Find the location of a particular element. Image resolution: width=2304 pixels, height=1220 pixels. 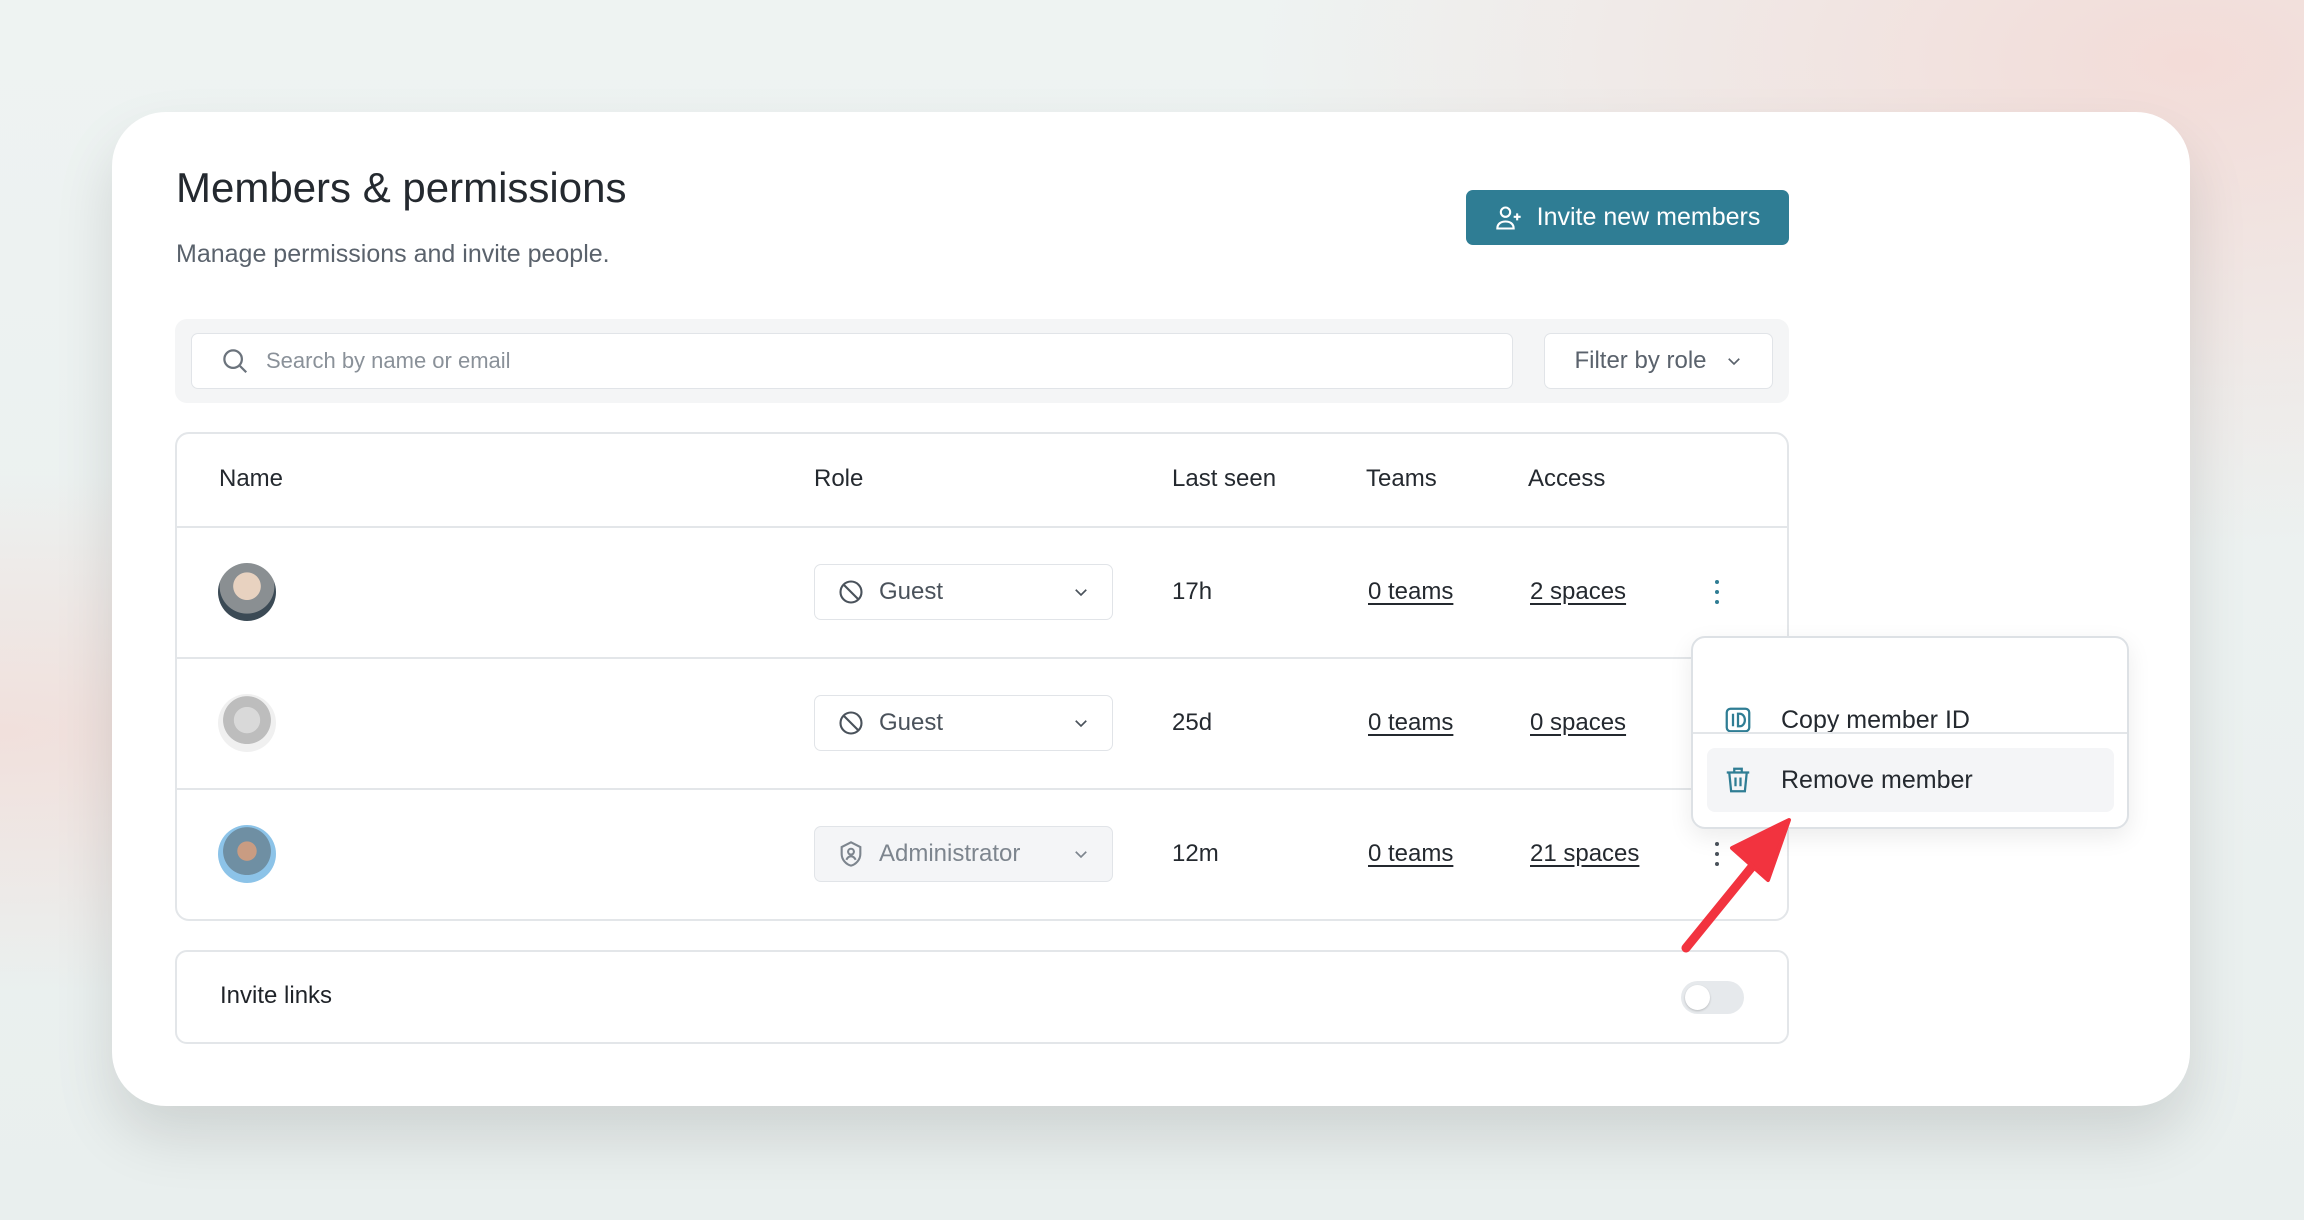

column-header-last-seen: Last seen is located at coordinates (1224, 478).